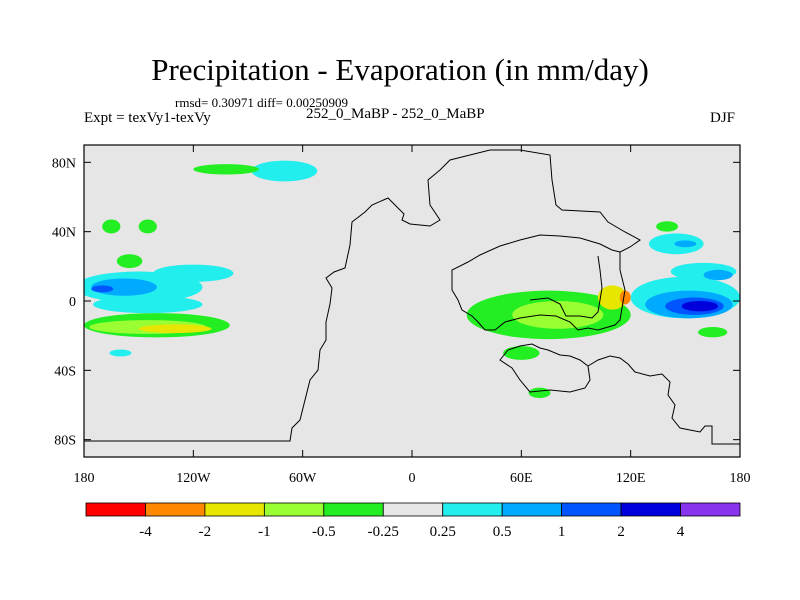  I want to click on y-tick-label: 40S, so click(65, 371).